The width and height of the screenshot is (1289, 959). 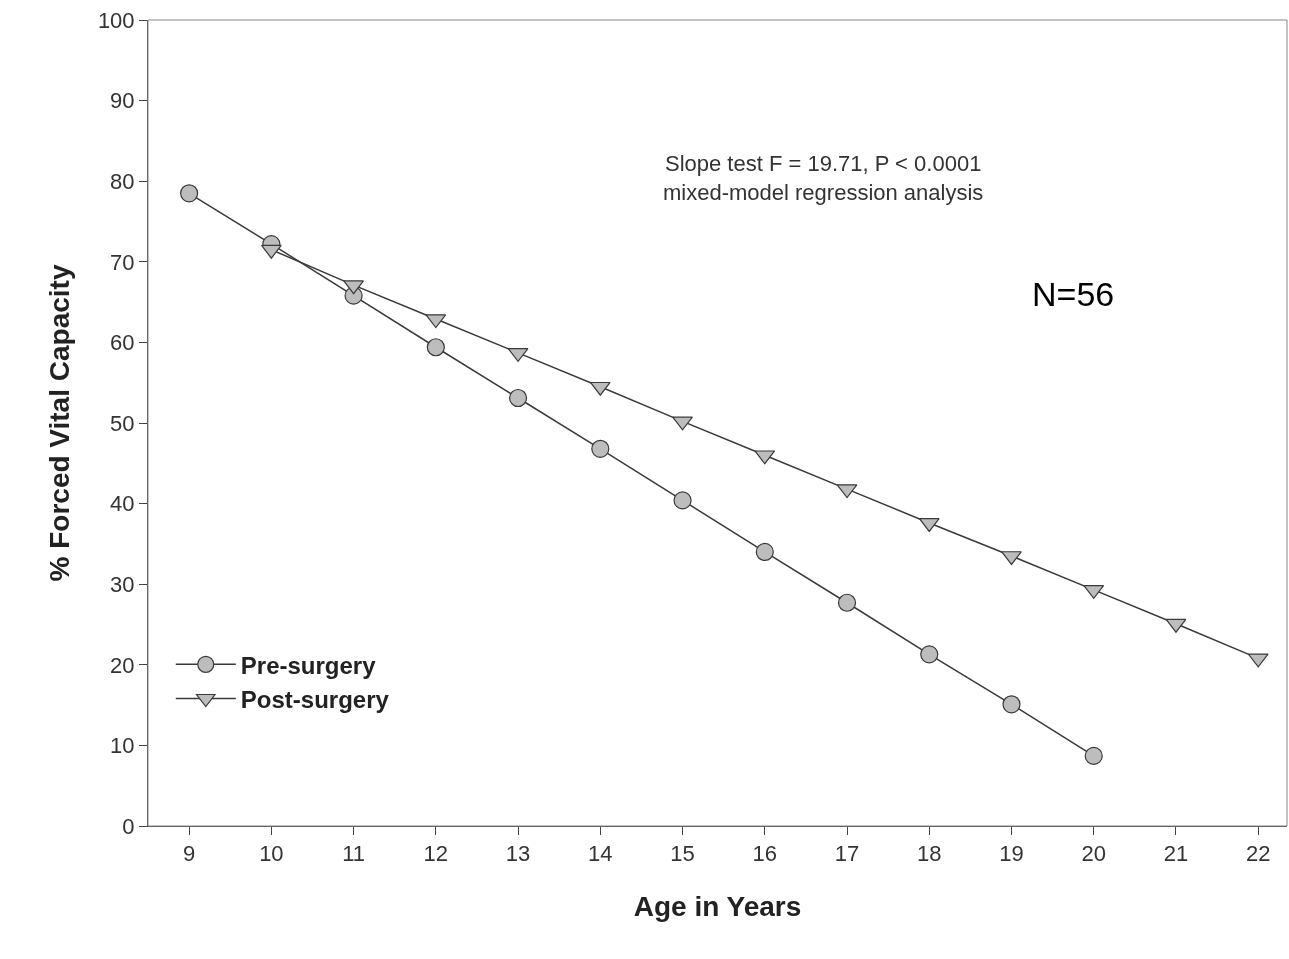 I want to click on y-tick-label: 80, so click(x=122, y=181).